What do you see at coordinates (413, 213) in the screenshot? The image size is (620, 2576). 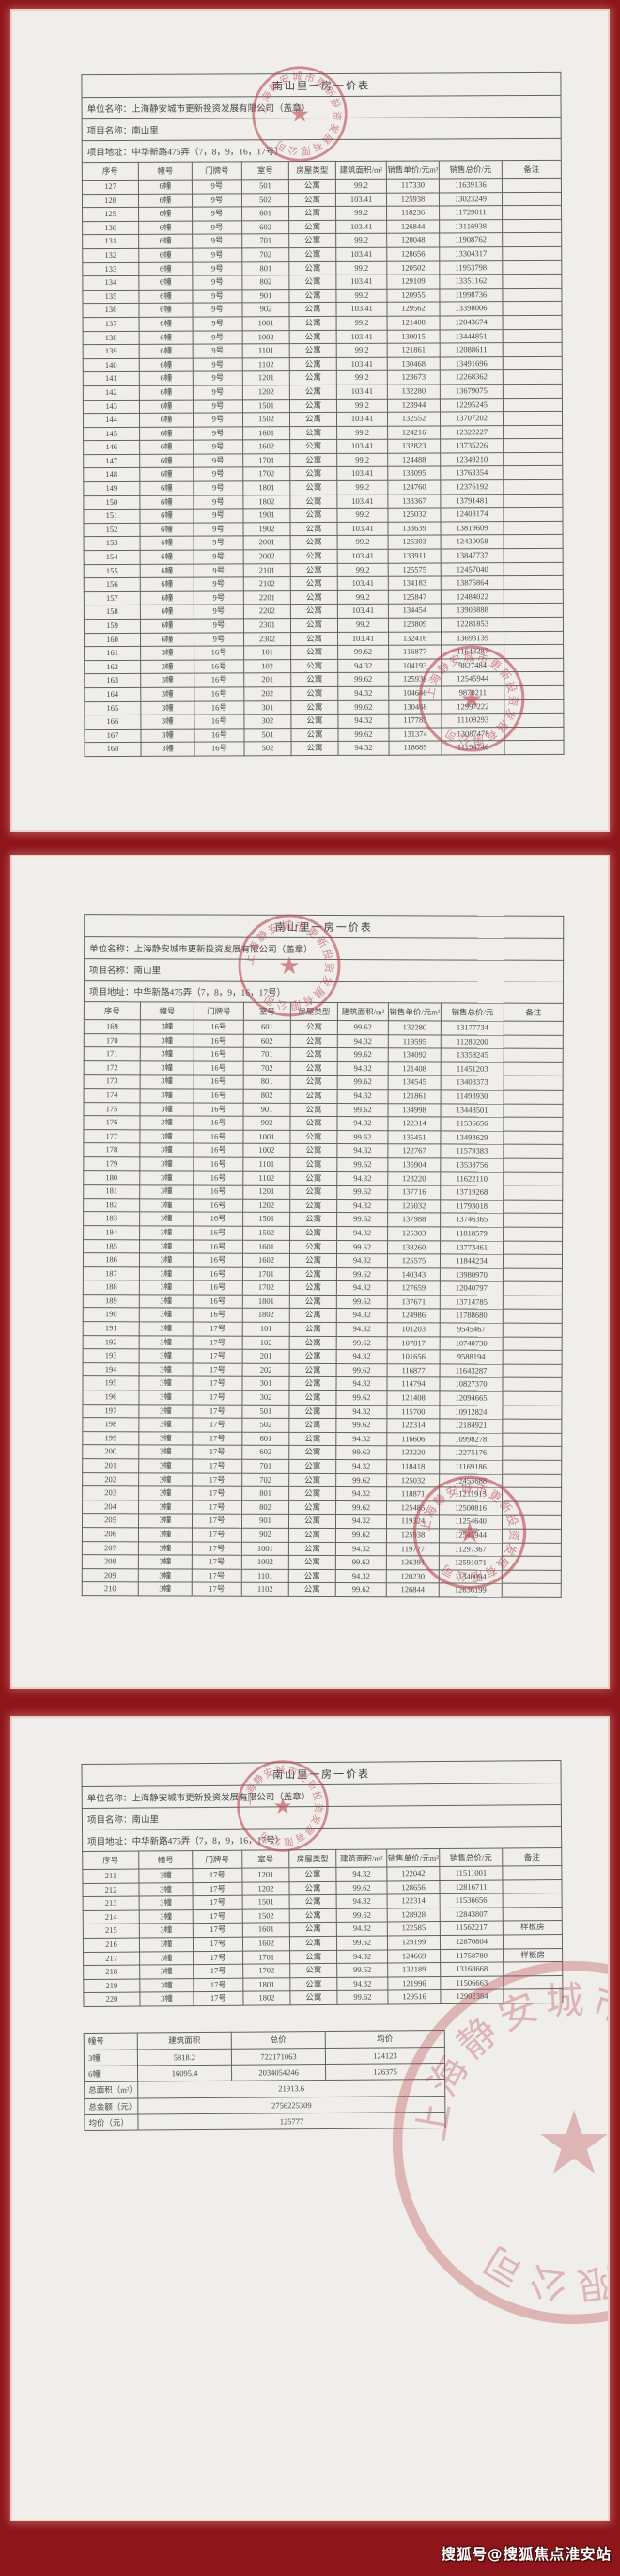 I see `table-cell: 118236` at bounding box center [413, 213].